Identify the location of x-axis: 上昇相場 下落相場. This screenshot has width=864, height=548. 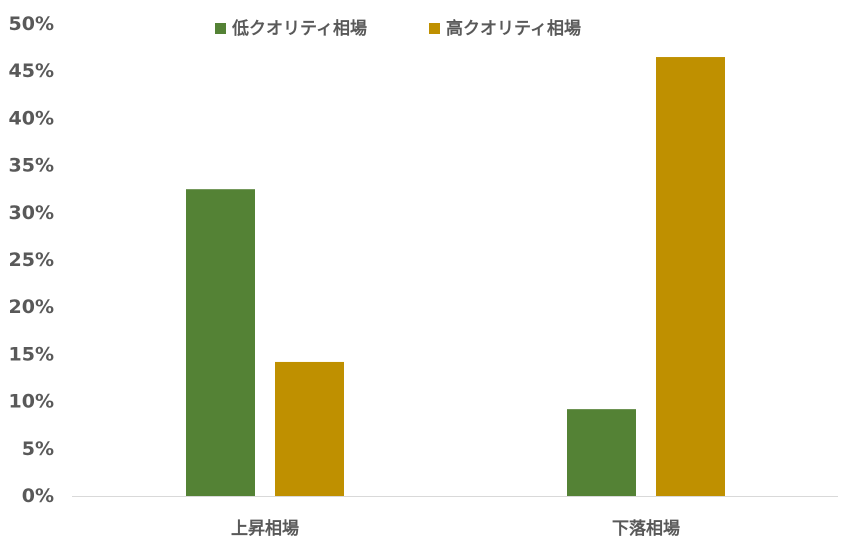
(455, 528).